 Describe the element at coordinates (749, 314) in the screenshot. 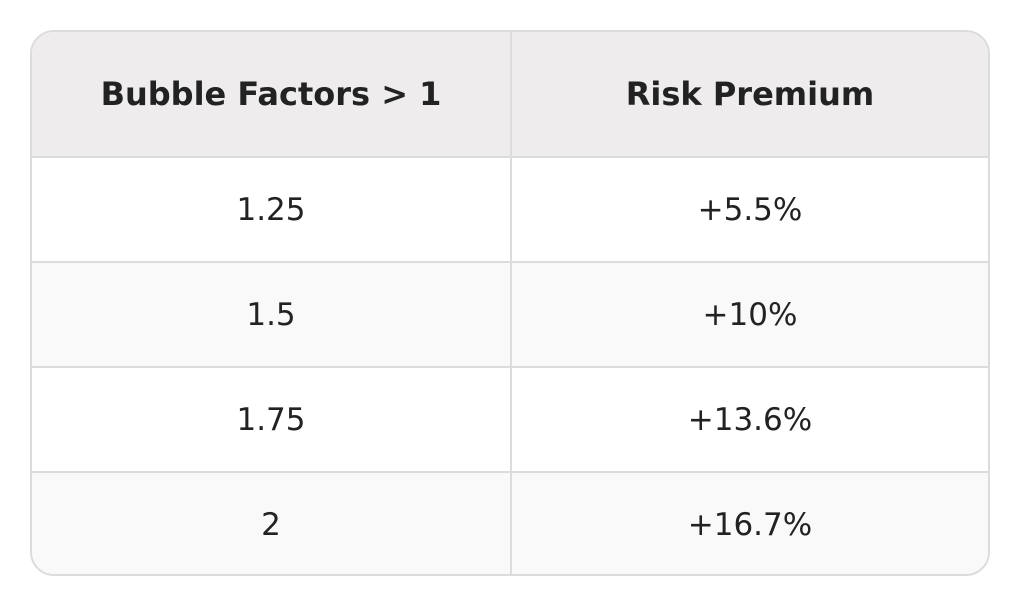

I see `table-cell: +10%` at that location.